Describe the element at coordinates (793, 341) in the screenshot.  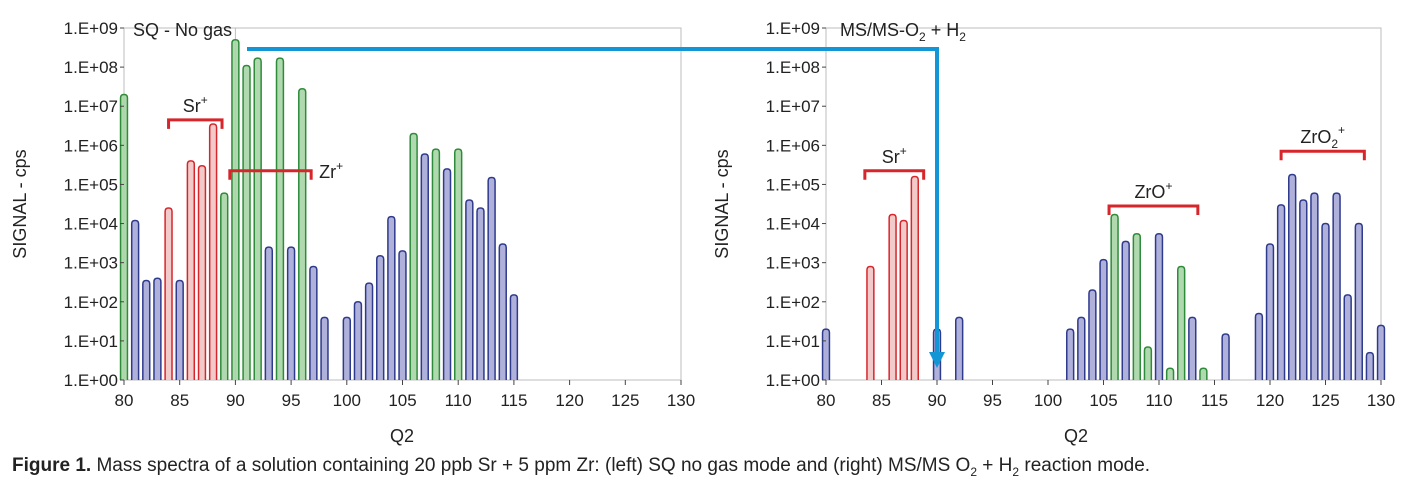
I see `y-tick-label: 1.E+01` at that location.